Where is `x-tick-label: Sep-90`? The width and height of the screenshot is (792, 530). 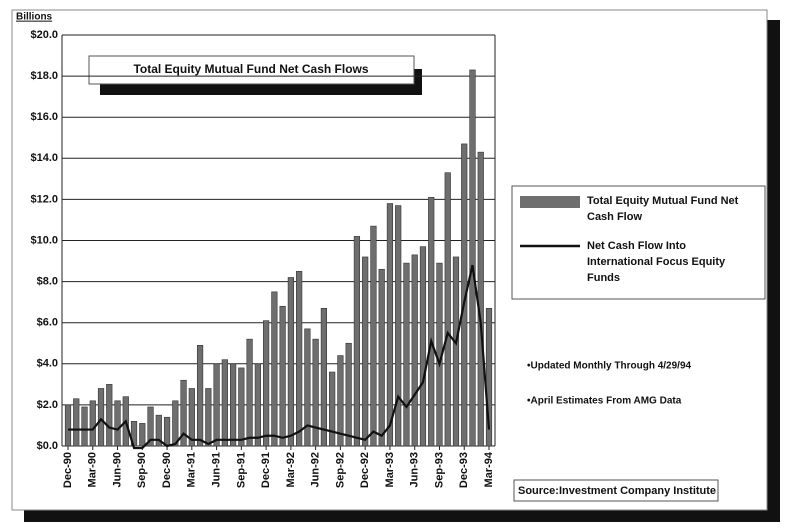
x-tick-label: Sep-90 is located at coordinates (142, 470).